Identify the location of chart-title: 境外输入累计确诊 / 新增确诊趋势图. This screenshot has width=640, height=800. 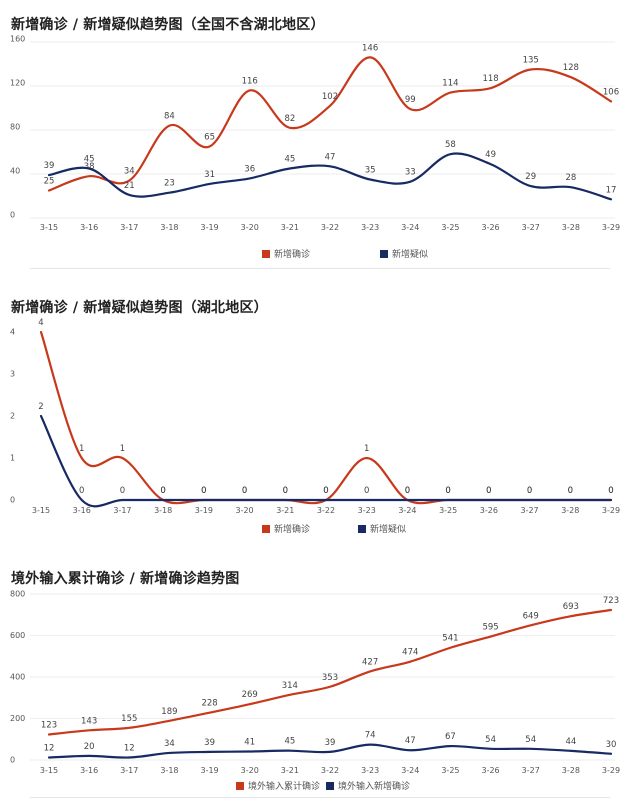
(125, 579).